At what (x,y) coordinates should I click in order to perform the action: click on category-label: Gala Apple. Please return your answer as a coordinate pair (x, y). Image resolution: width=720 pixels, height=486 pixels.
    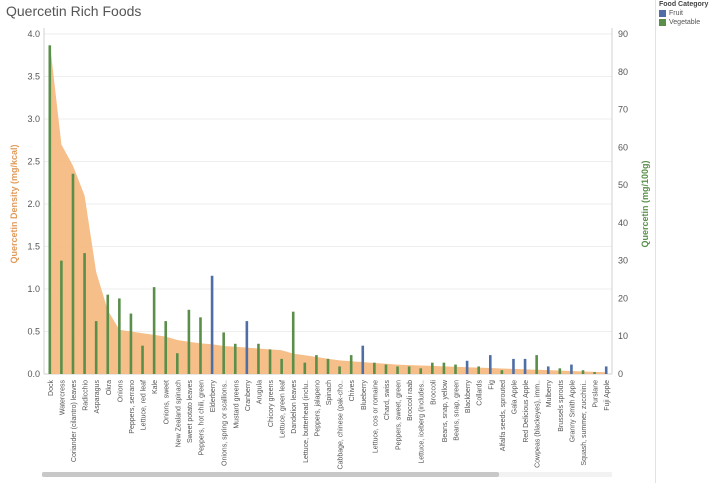
    Looking at the image, I should click on (514, 397).